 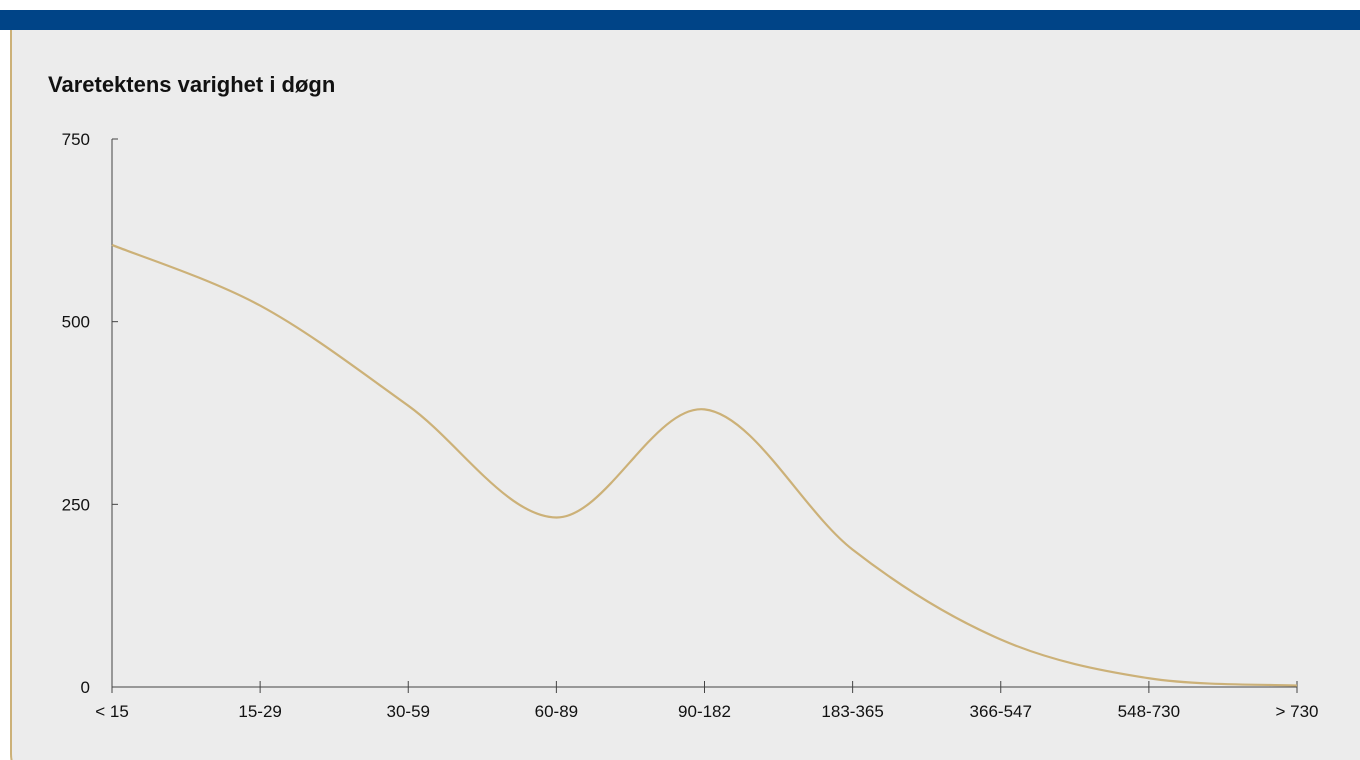 I want to click on x-tick-label: 366-547, so click(x=1001, y=711).